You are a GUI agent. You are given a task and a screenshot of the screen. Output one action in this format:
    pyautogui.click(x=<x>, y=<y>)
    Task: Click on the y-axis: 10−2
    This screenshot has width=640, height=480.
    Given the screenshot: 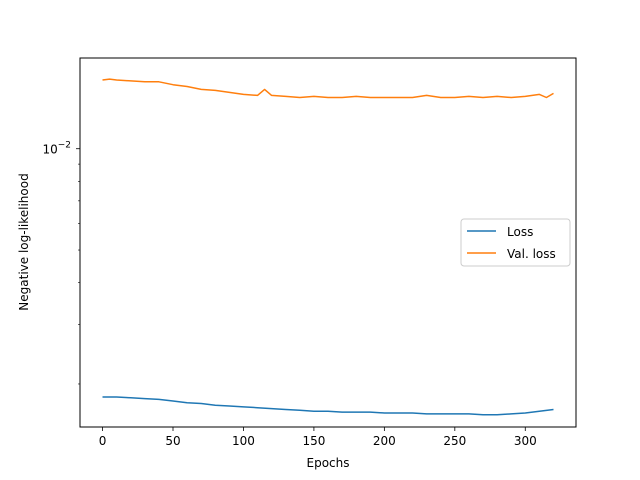 What is the action you would take?
    pyautogui.click(x=61, y=263)
    